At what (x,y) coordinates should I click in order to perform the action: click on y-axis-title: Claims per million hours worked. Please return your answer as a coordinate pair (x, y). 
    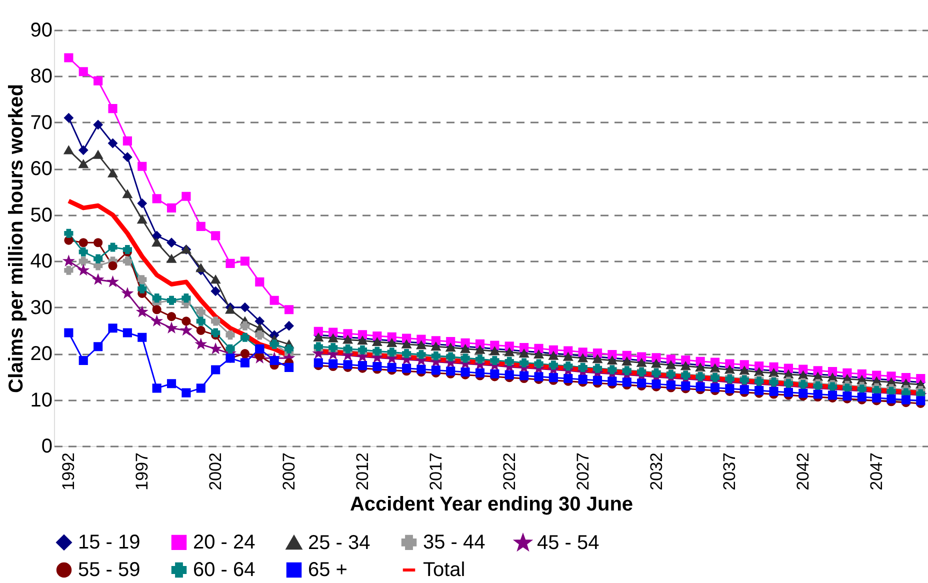
    Looking at the image, I should click on (16, 238).